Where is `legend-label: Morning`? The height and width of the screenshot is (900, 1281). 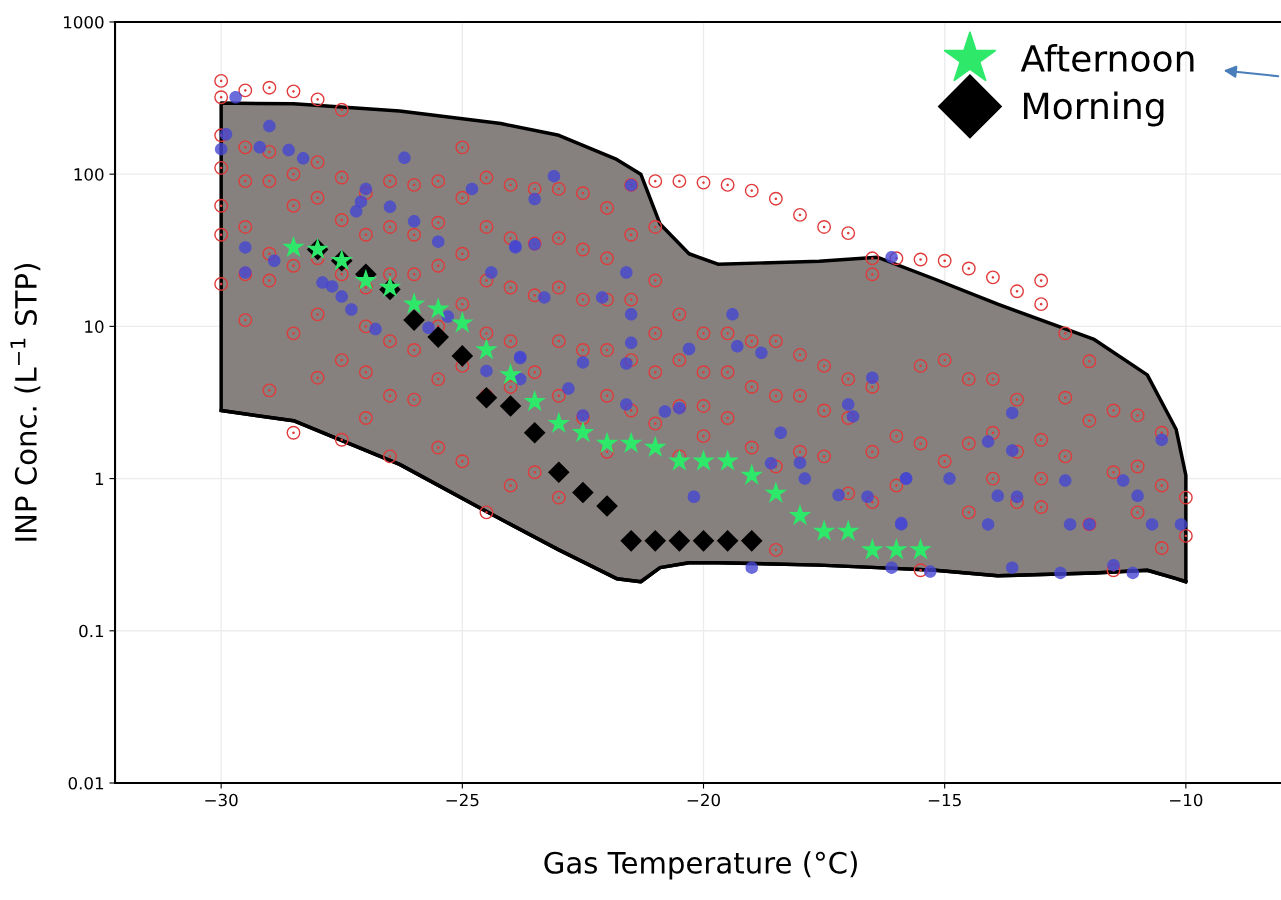 legend-label: Morning is located at coordinates (1094, 109).